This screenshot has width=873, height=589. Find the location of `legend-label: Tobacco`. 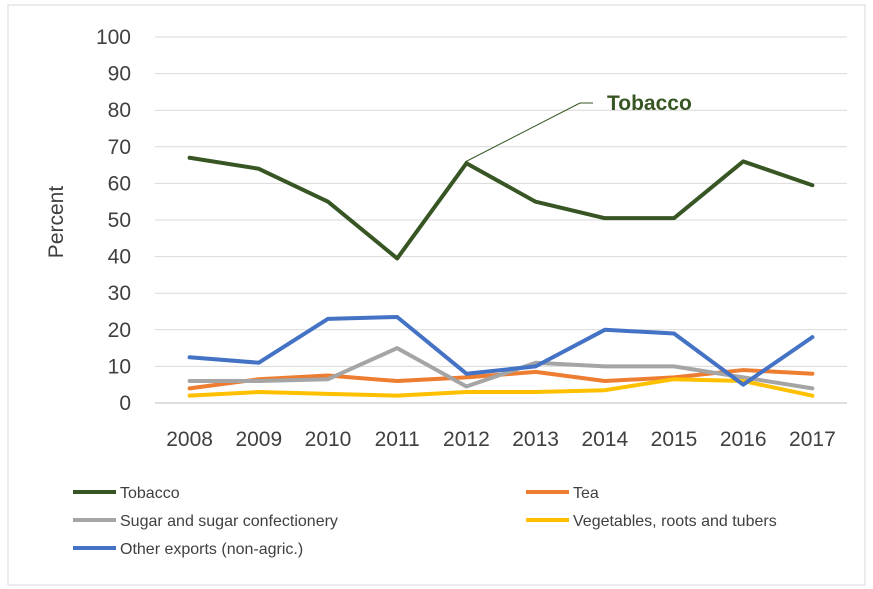

legend-label: Tobacco is located at coordinates (150, 493).